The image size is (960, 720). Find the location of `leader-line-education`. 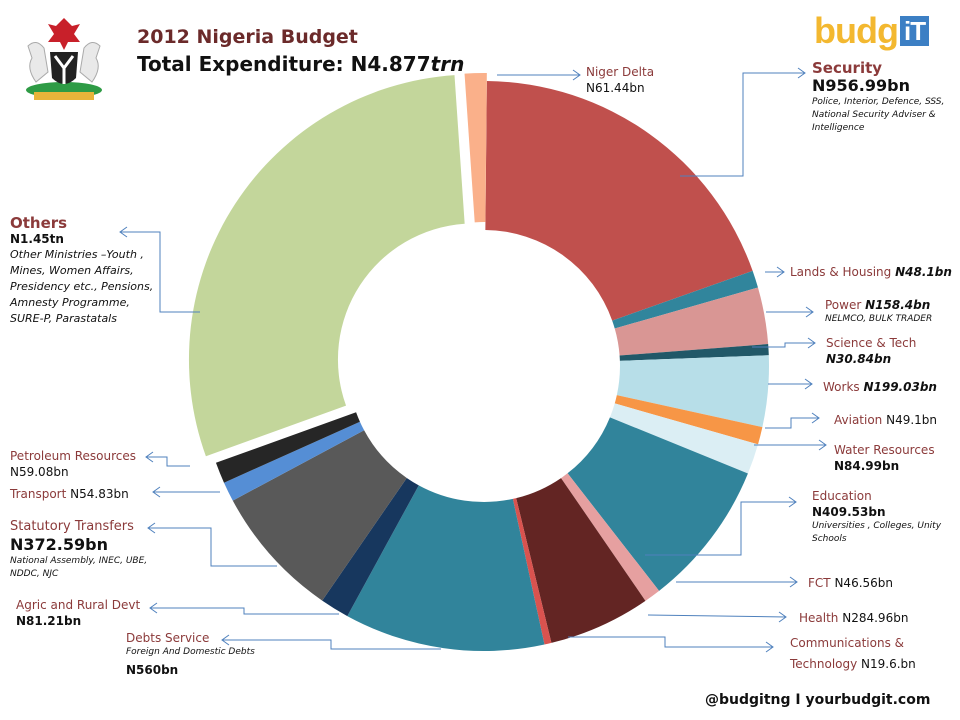

leader-line-education is located at coordinates (720, 528).